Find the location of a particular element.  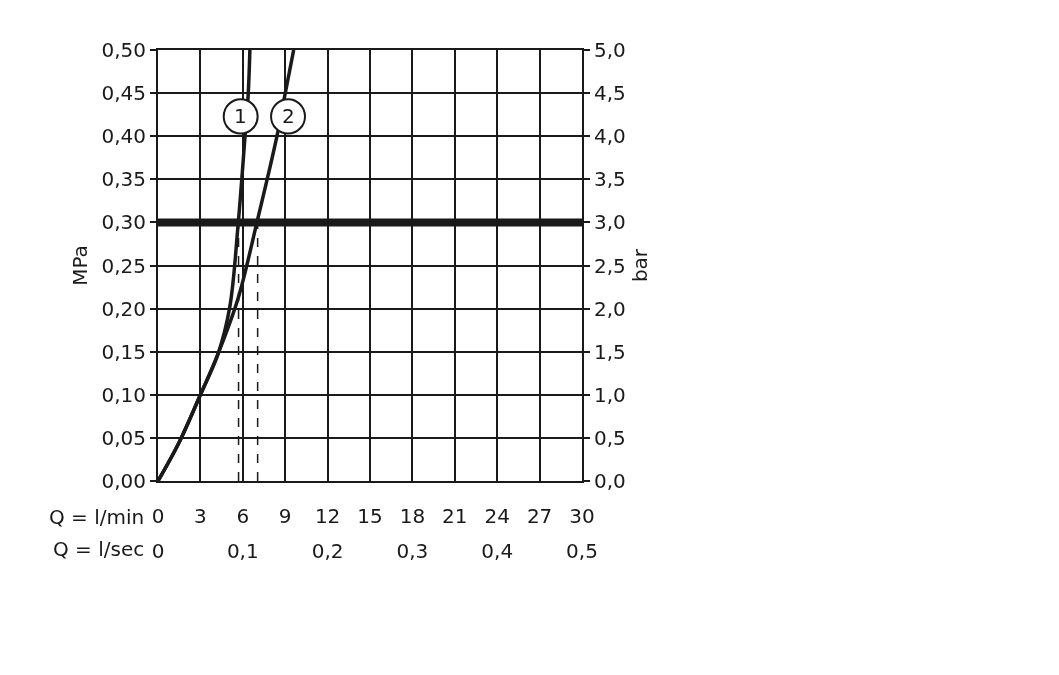

y2-tick-label: 4,0 is located at coordinates (610, 136).